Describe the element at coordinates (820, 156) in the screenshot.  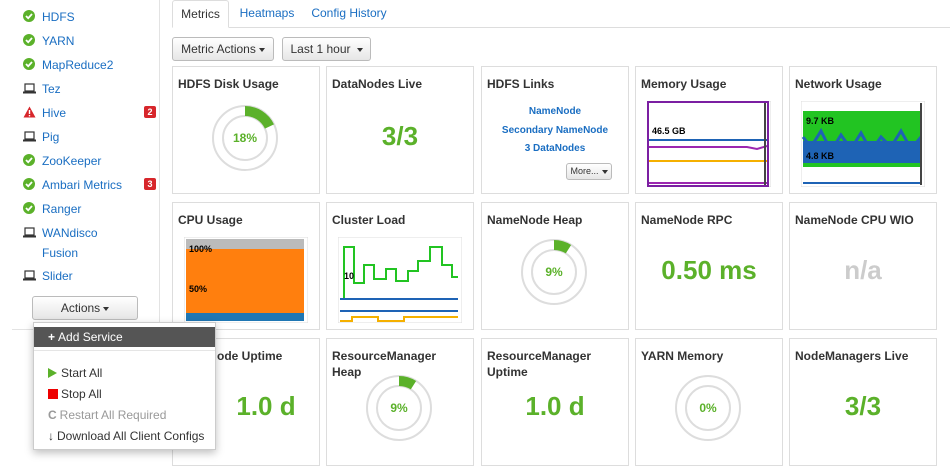
I see `network-label-bottom: 4.8 KB` at that location.